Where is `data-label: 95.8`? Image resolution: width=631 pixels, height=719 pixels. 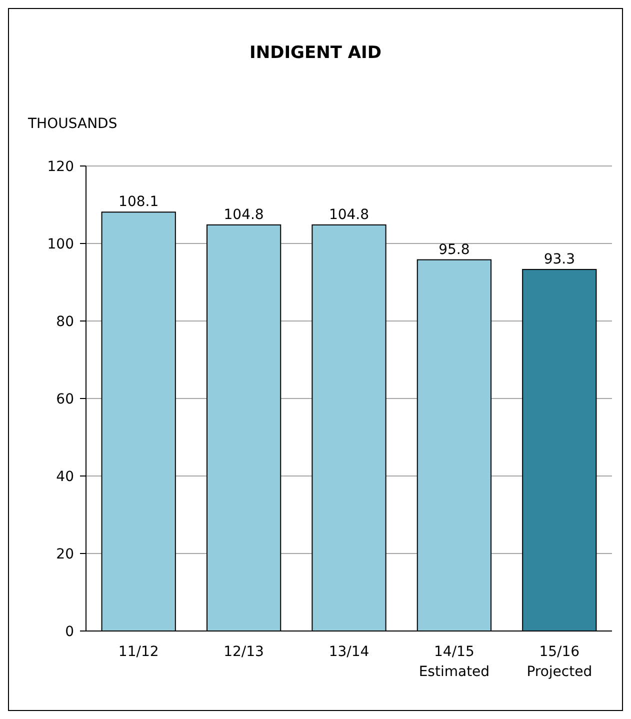 data-label: 95.8 is located at coordinates (454, 250).